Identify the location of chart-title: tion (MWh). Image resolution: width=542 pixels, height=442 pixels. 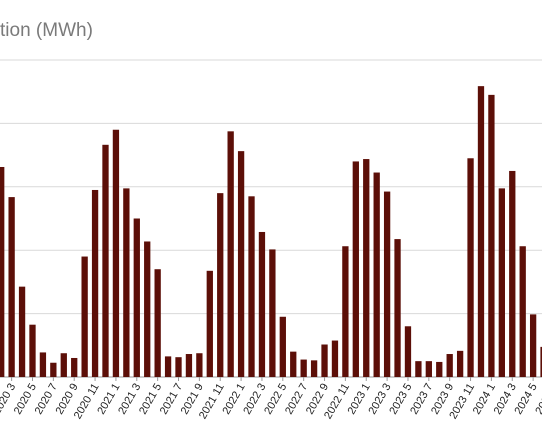
(46, 30).